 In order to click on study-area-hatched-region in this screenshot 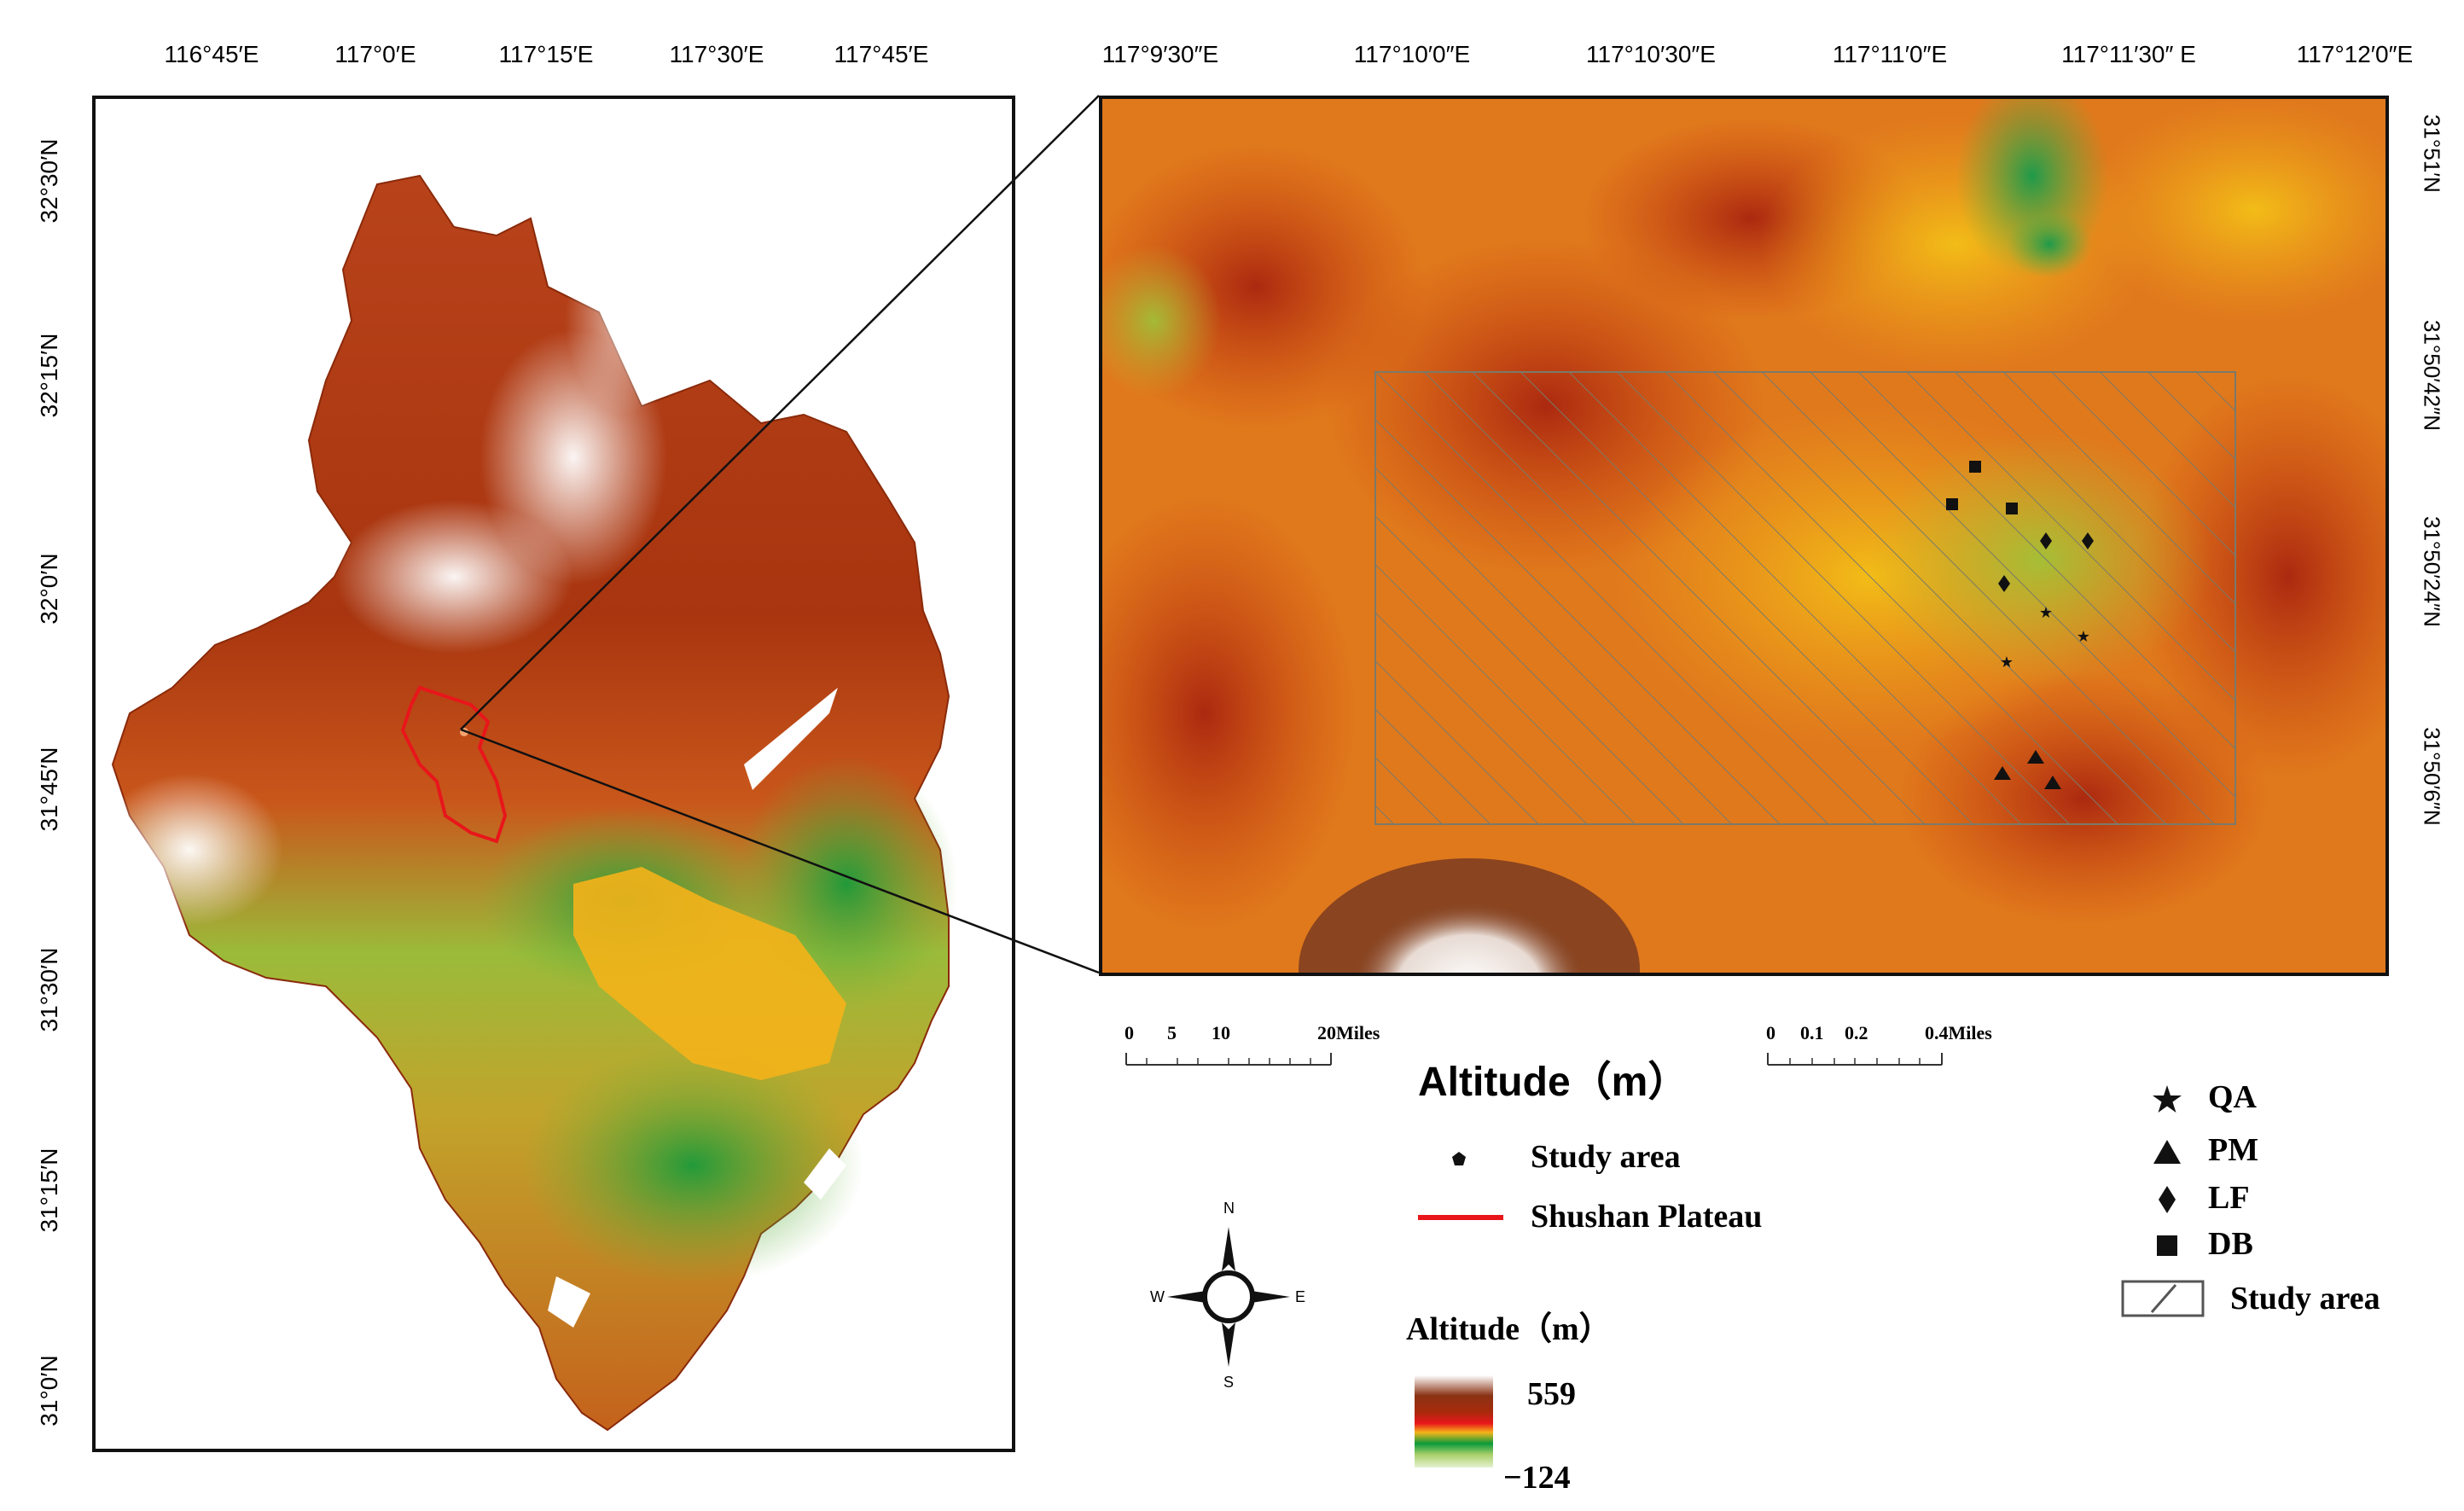, I will do `click(1805, 598)`.